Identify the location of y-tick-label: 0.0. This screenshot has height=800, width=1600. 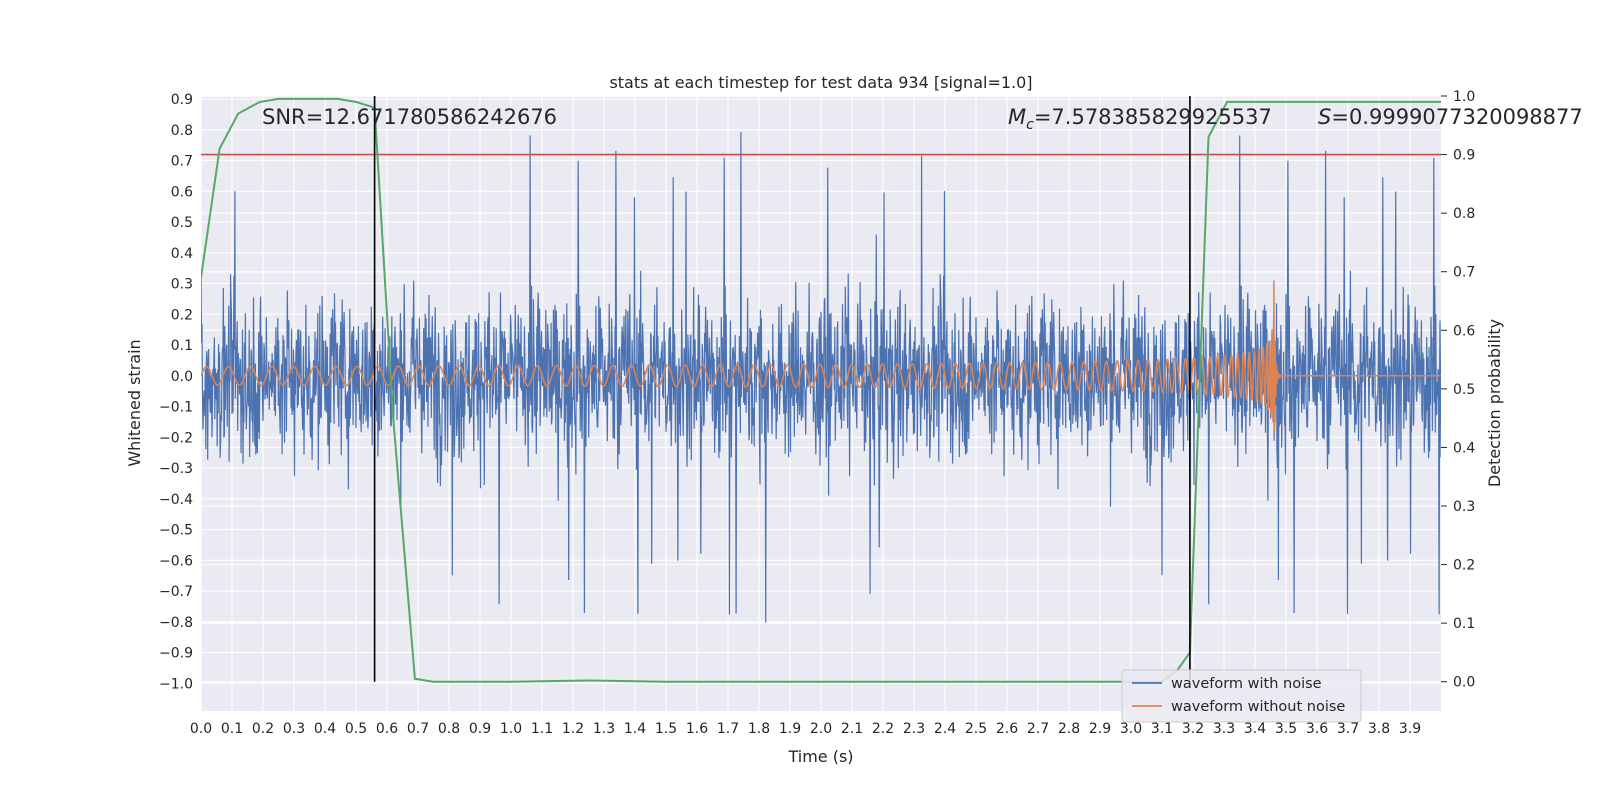
(182, 377).